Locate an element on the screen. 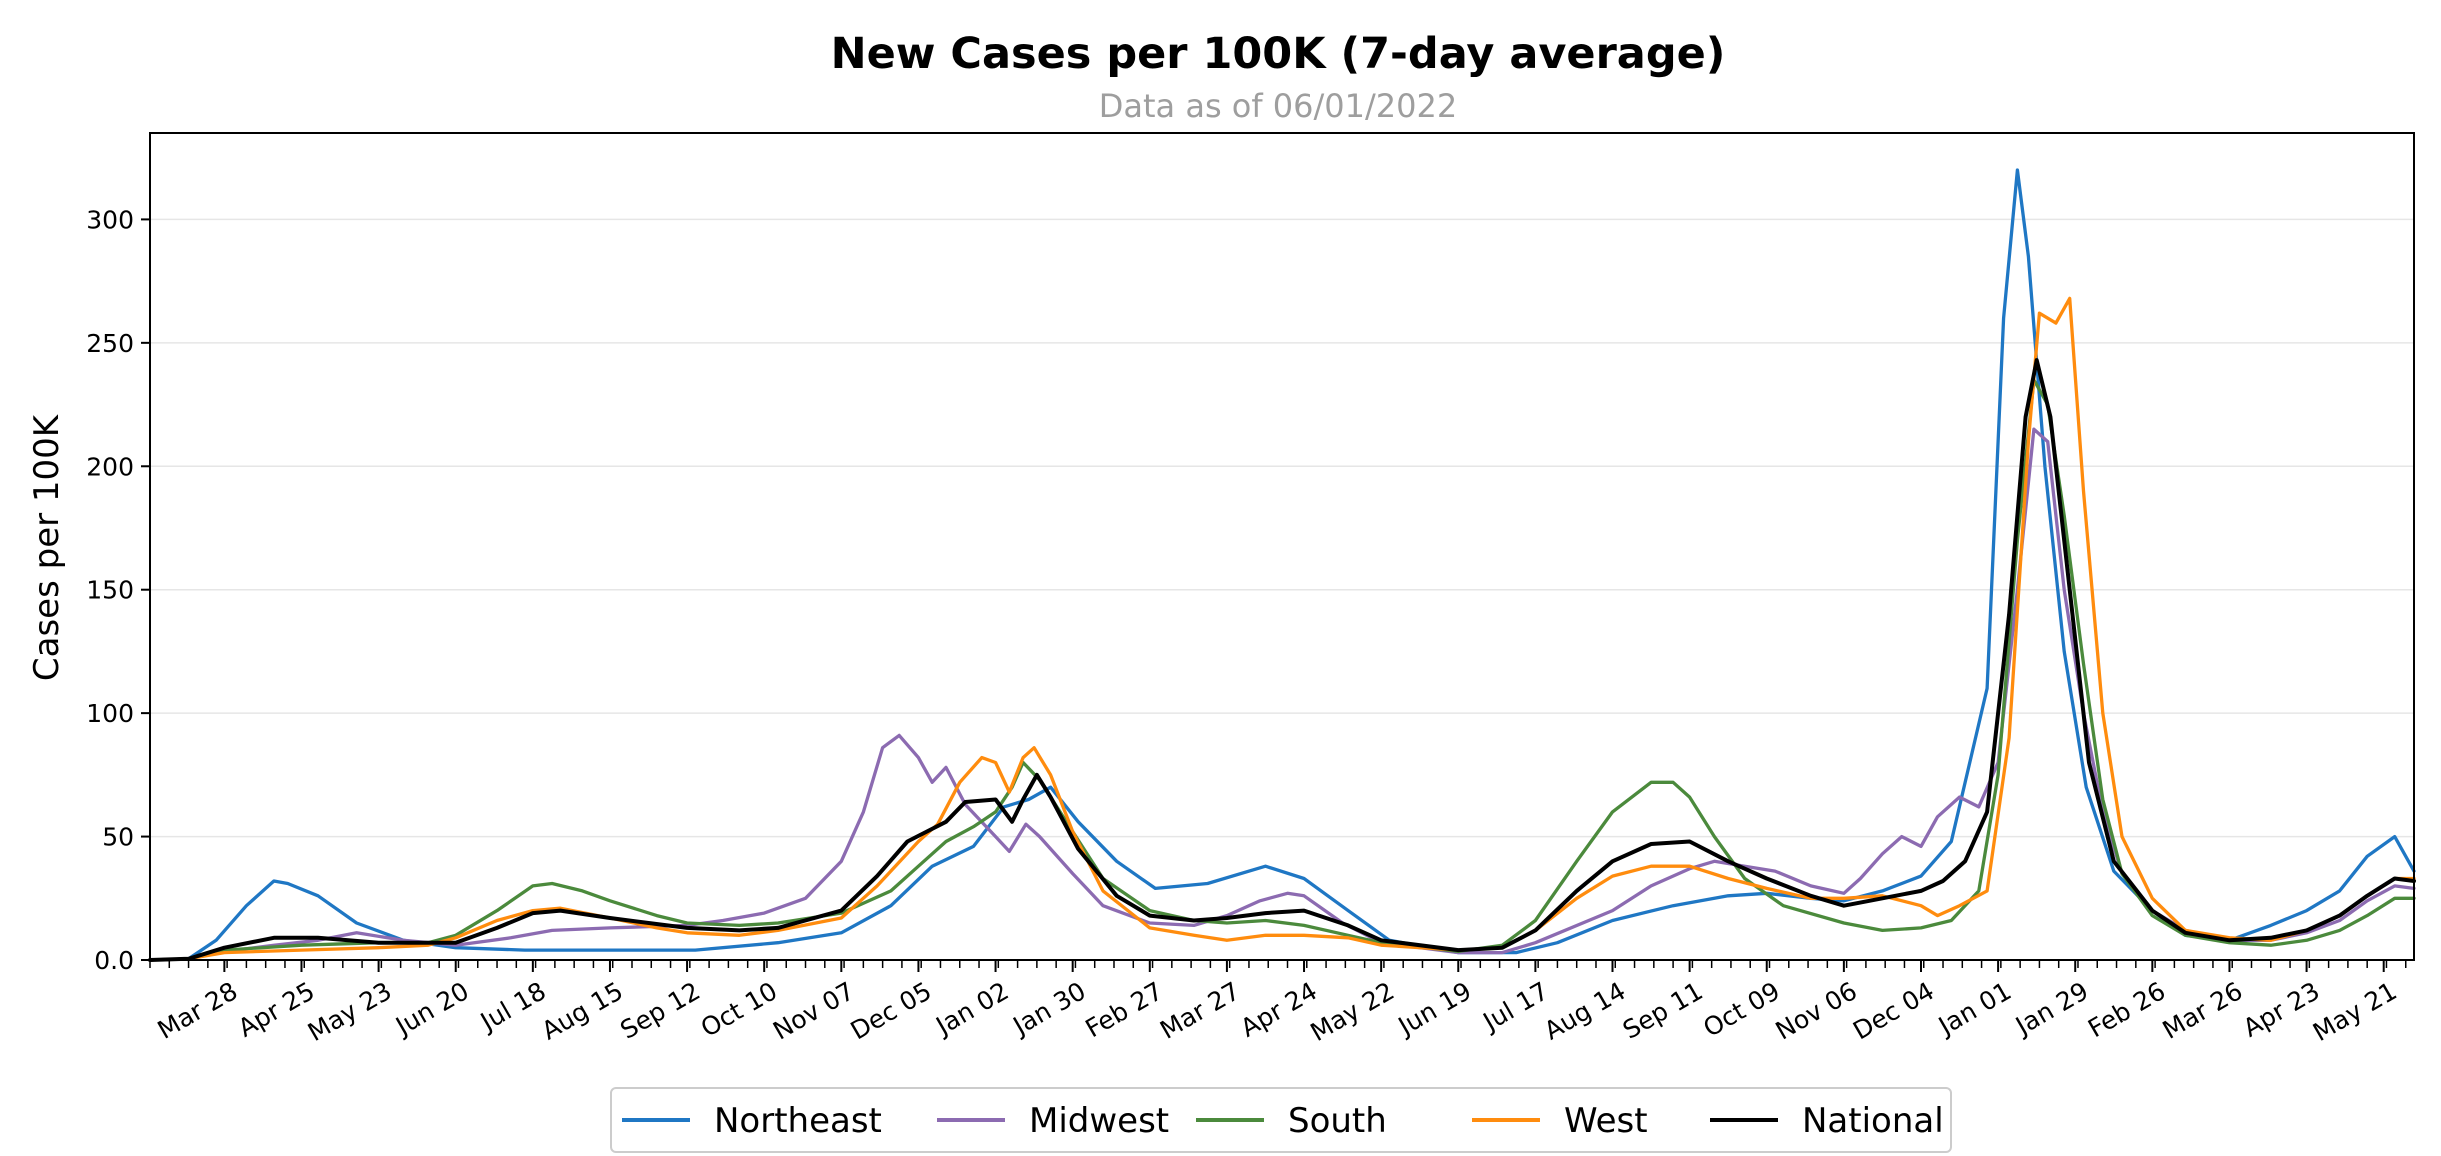 The width and height of the screenshot is (2441, 1156). legend: Northeast Midwest South West National is located at coordinates (1281, 1120).